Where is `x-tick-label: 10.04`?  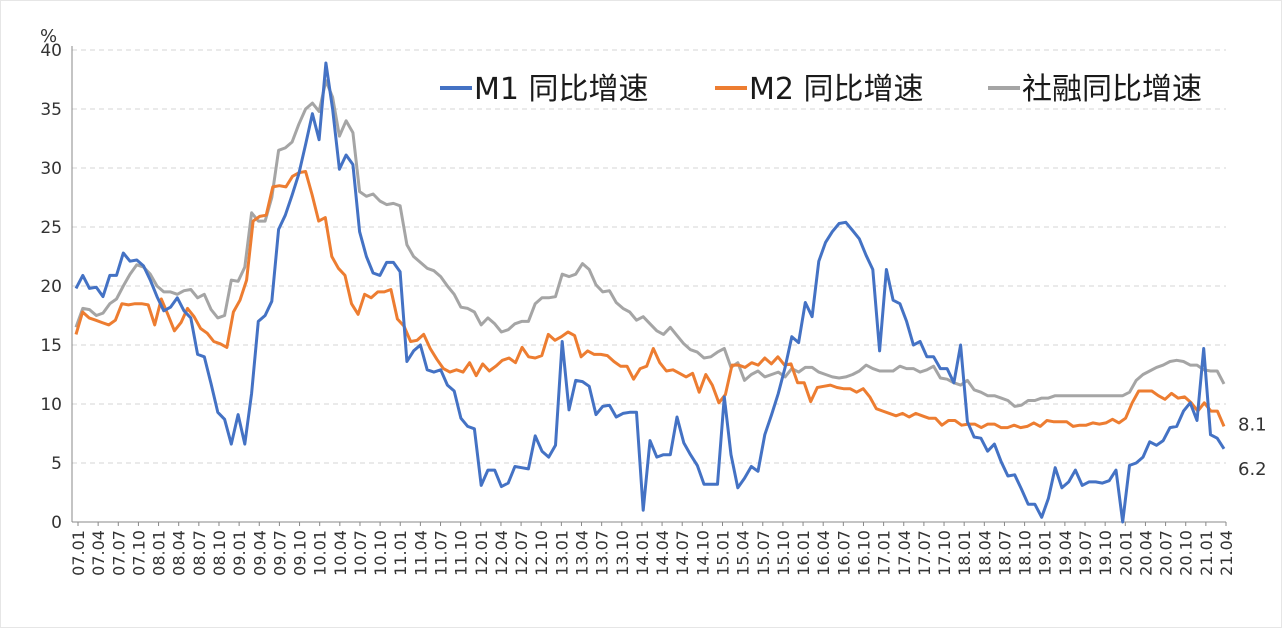 x-tick-label: 10.04 is located at coordinates (340, 553).